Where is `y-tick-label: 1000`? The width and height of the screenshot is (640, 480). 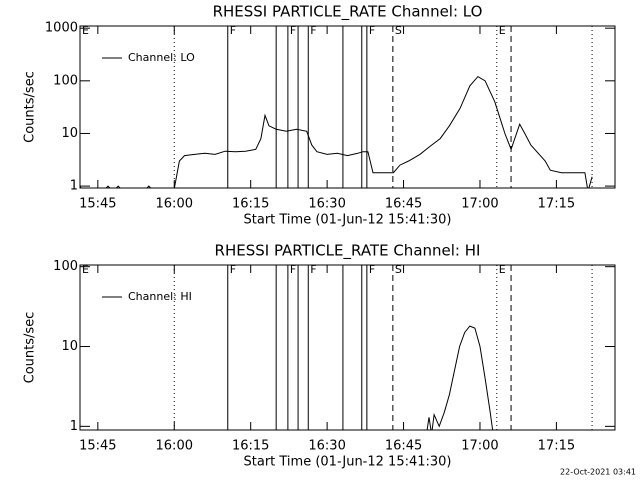
y-tick-label: 1000 is located at coordinates (61, 28).